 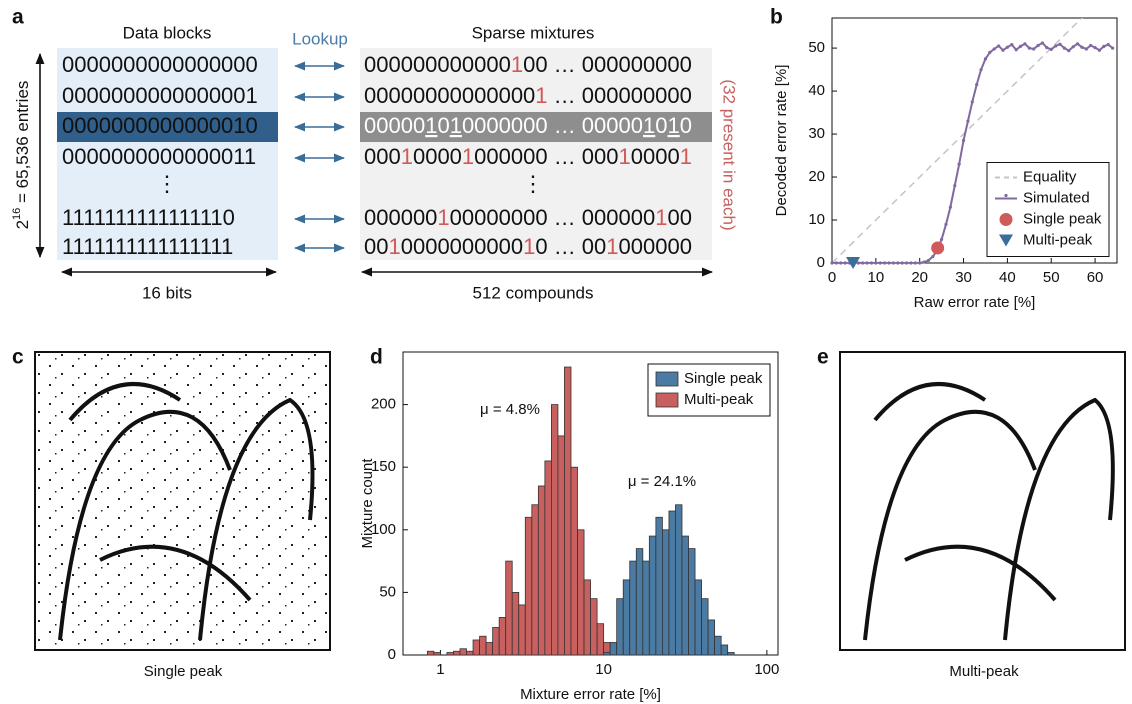 I want to click on mixture-row: 000001010000000 … 000001010, so click(x=528, y=125).